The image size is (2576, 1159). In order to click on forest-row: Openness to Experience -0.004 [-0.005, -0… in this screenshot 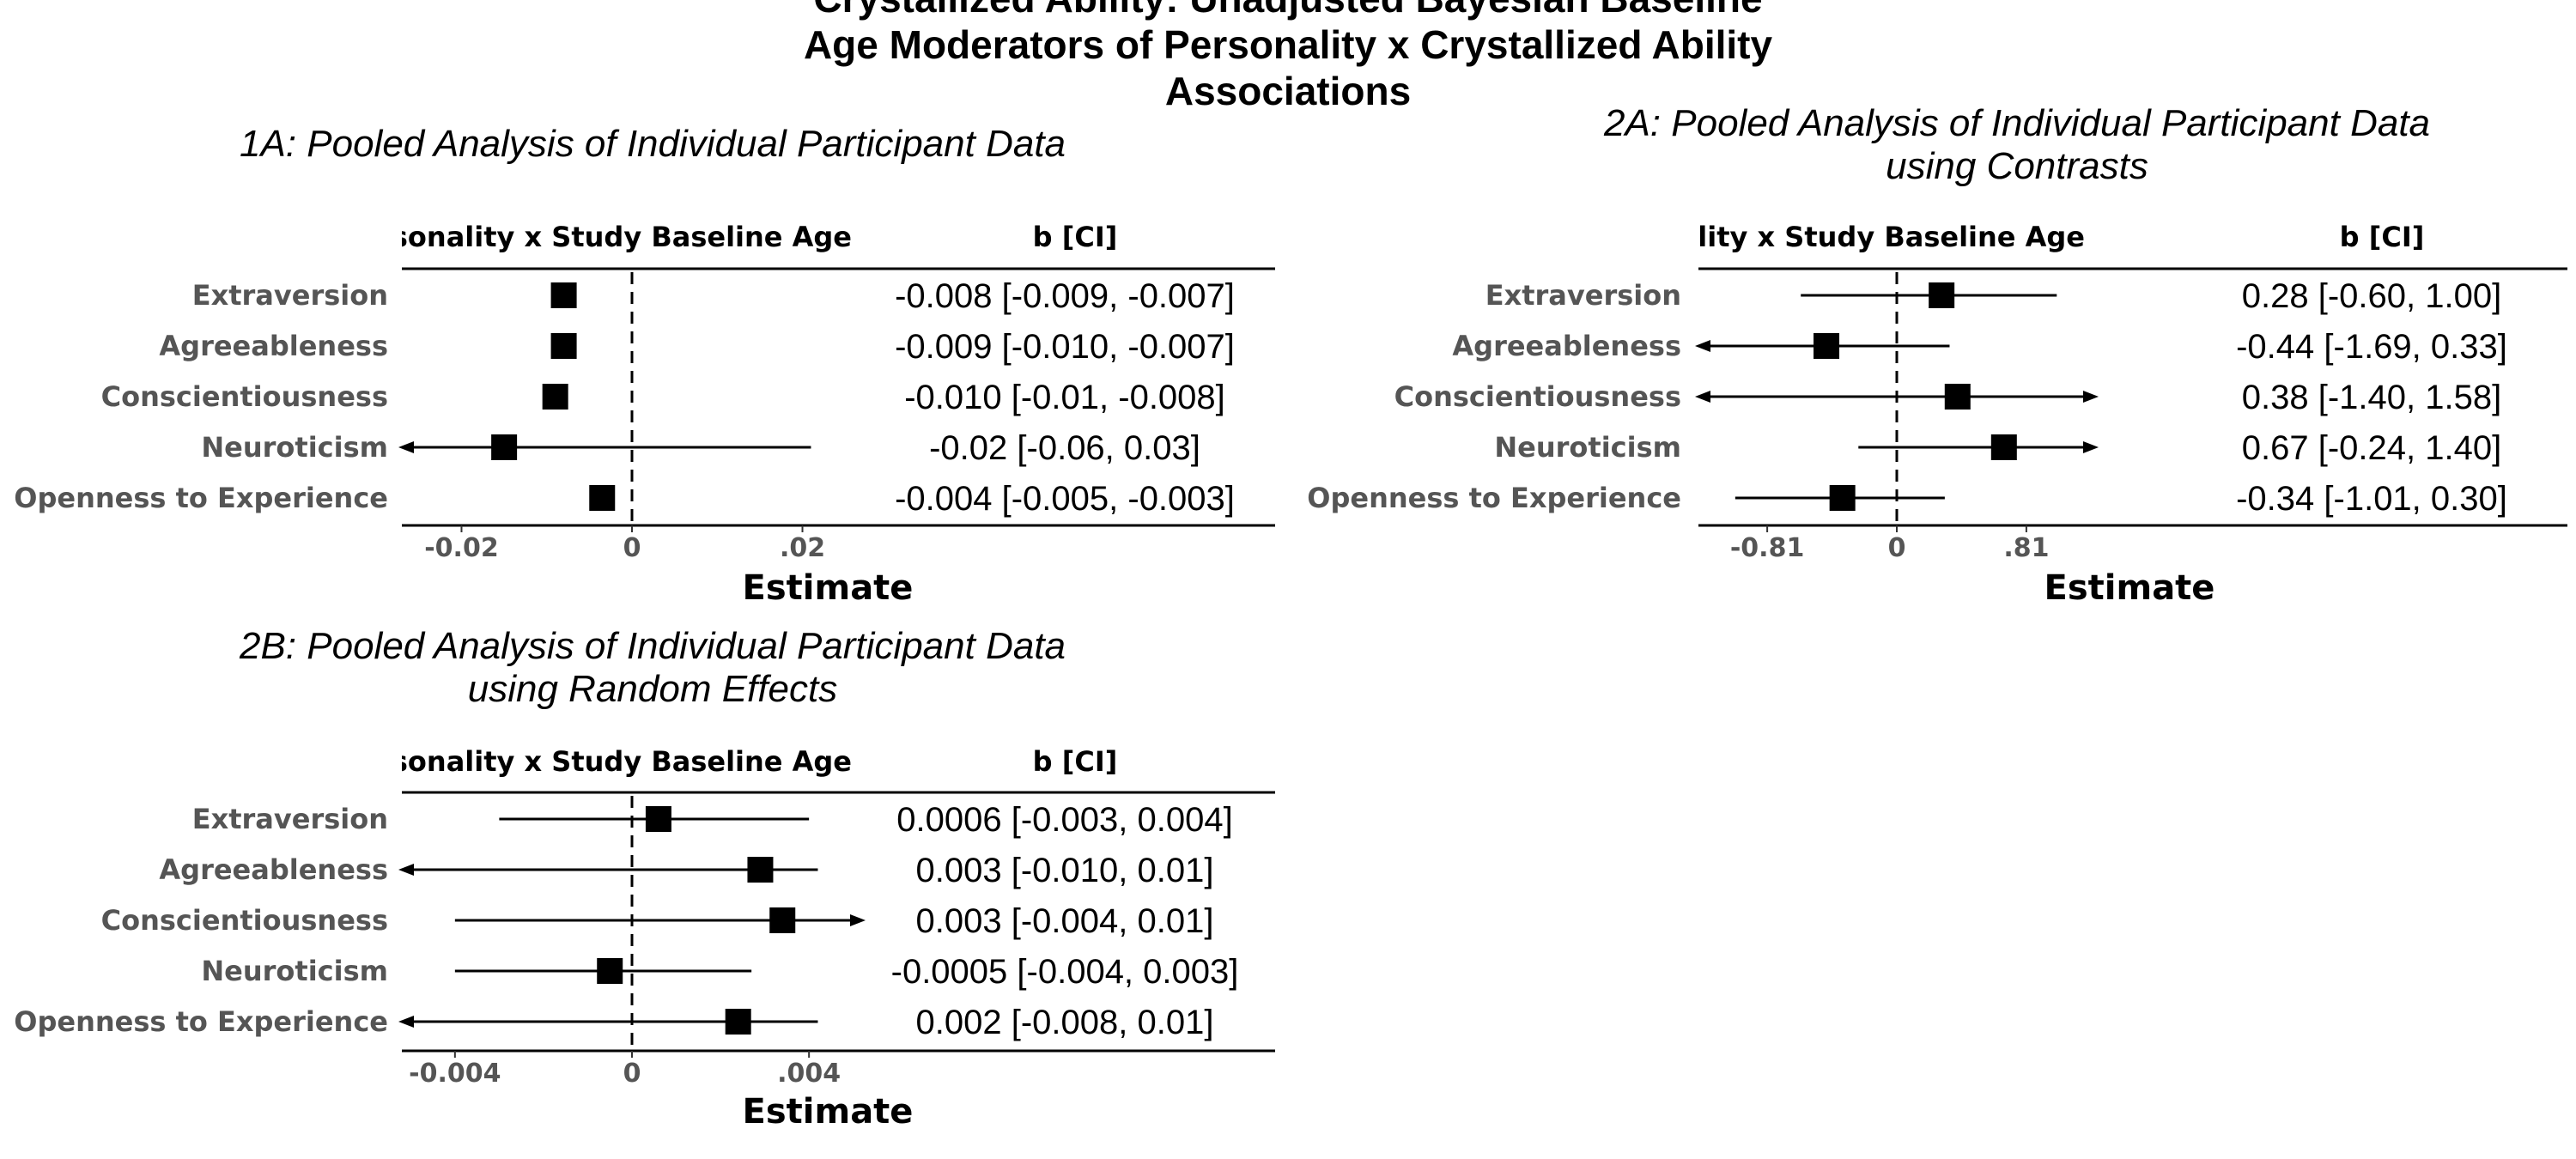, I will do `click(625, 499)`.